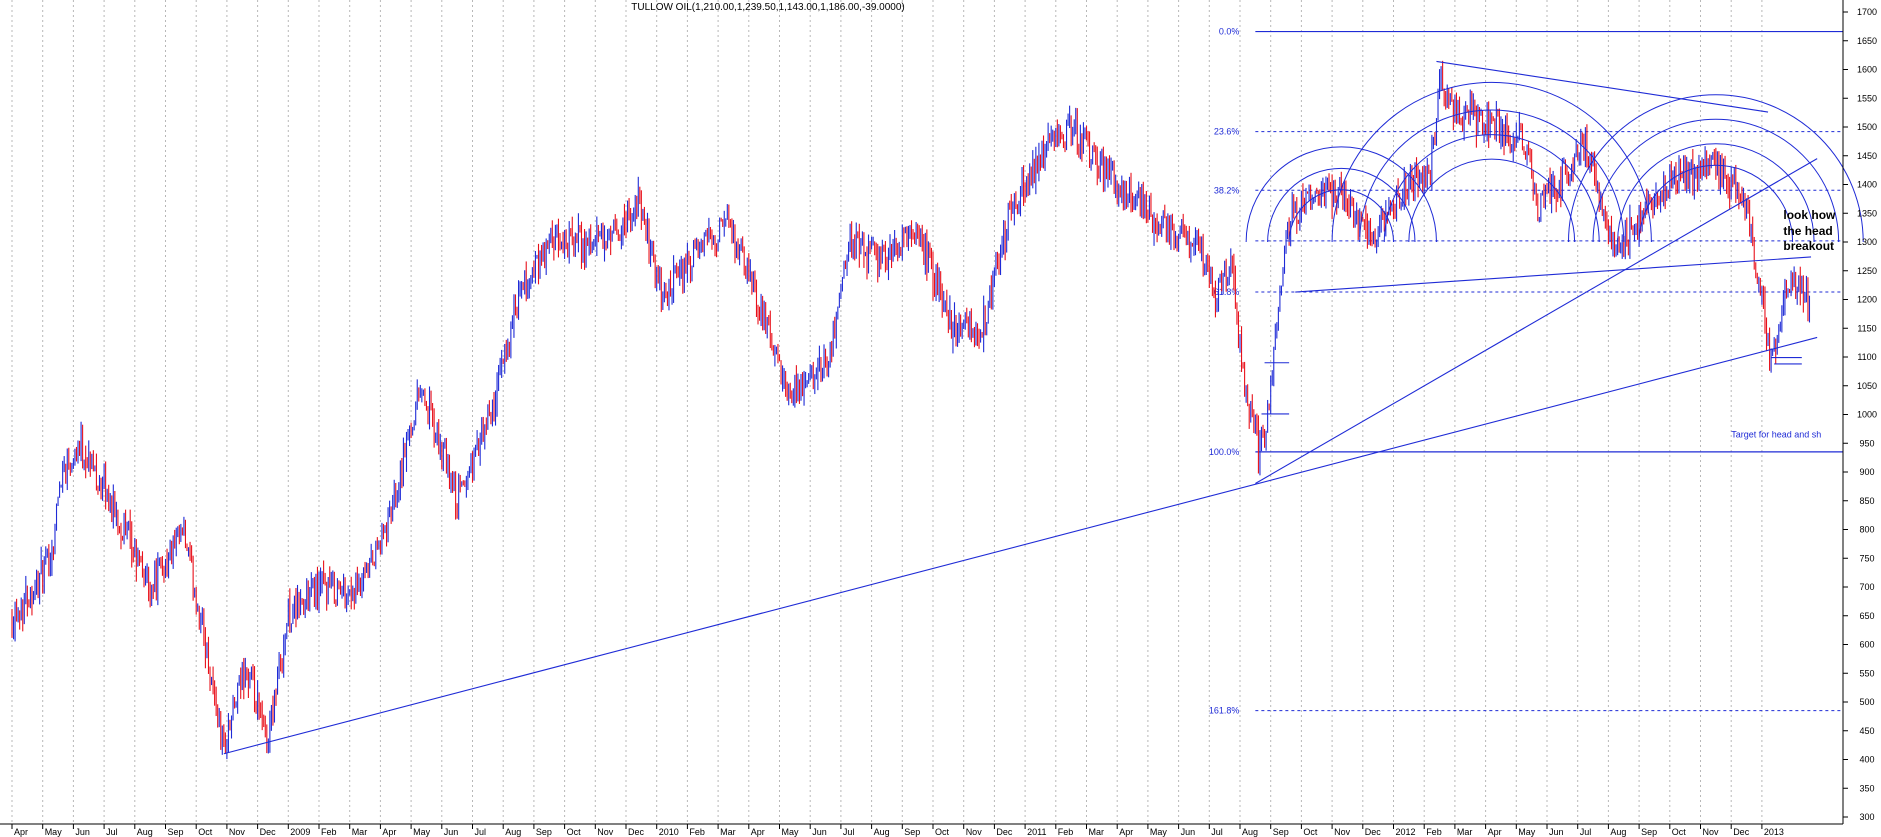 This screenshot has height=837, width=1881. I want to click on y-tick-label: 450, so click(1866, 731).